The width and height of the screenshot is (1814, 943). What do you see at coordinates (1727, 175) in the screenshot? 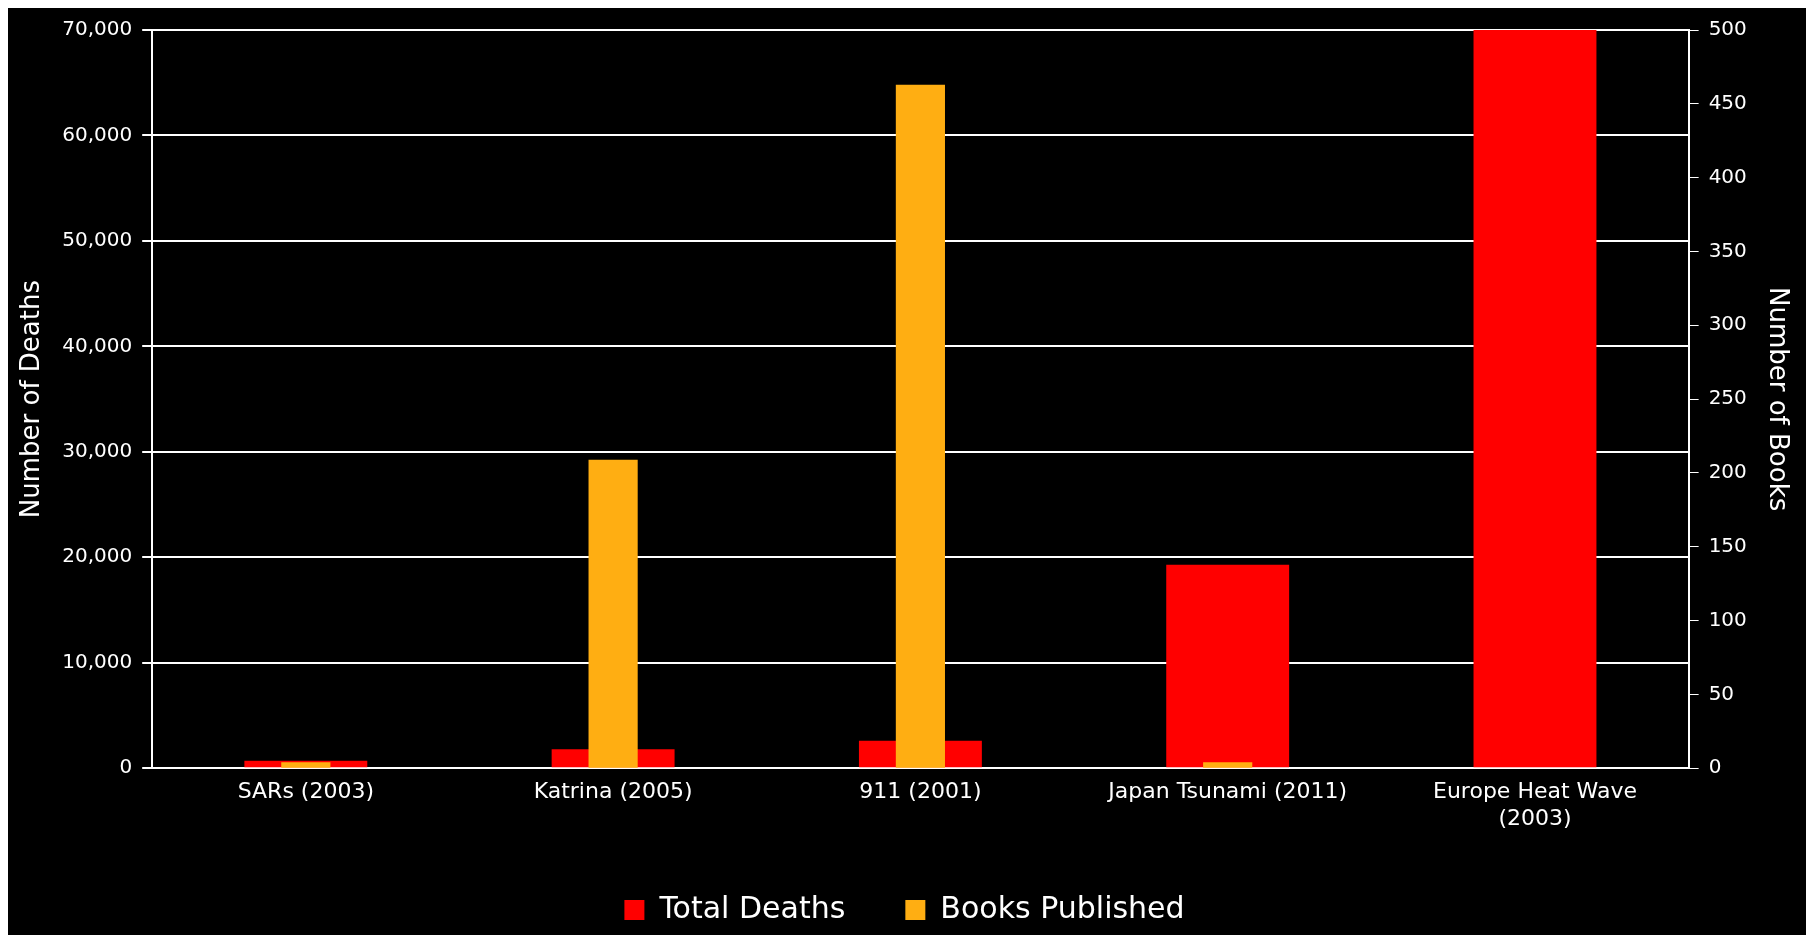
I see `y2-tick-label: 400` at bounding box center [1727, 175].